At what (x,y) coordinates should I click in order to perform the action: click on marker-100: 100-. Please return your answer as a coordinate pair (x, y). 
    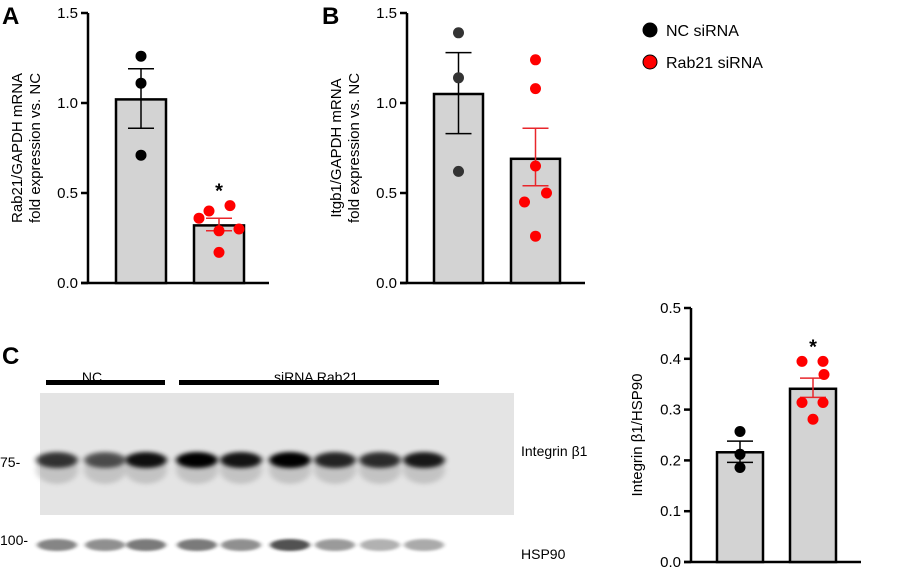
    Looking at the image, I should click on (14, 540).